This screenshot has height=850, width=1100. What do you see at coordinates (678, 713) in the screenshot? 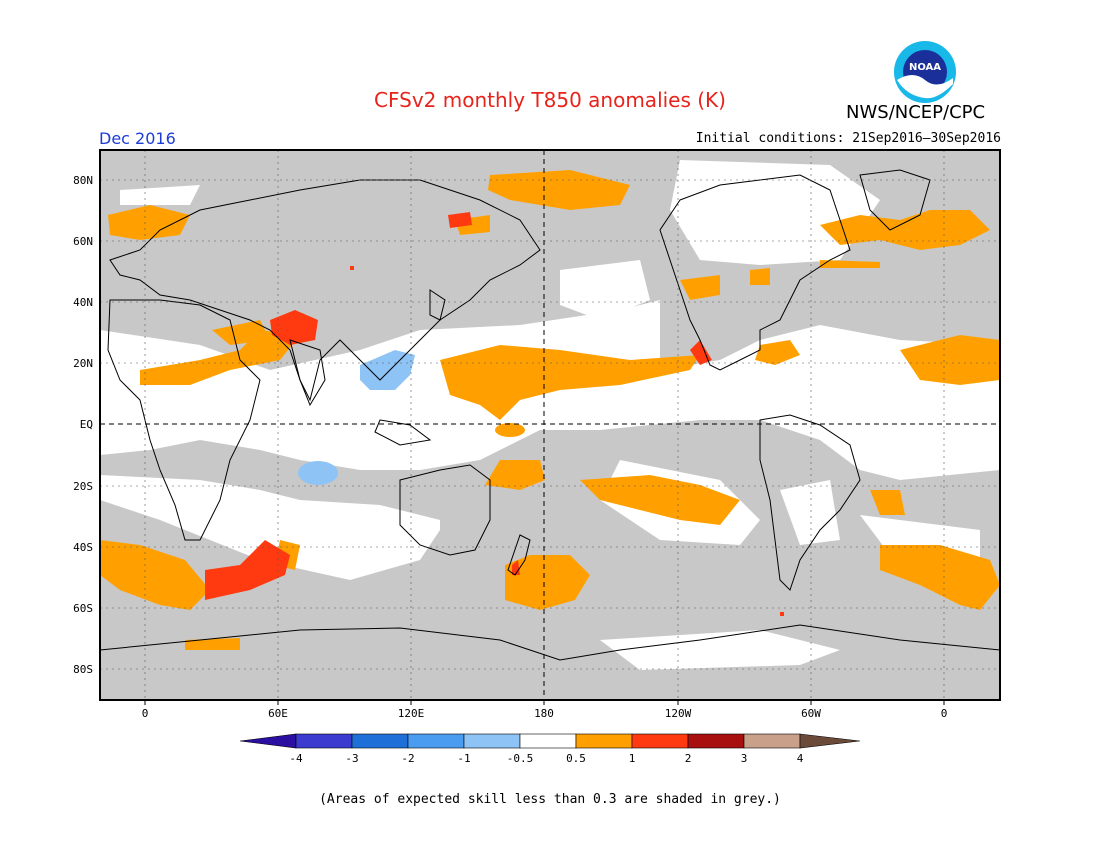
I see `x-tick-label: 120W` at bounding box center [678, 713].